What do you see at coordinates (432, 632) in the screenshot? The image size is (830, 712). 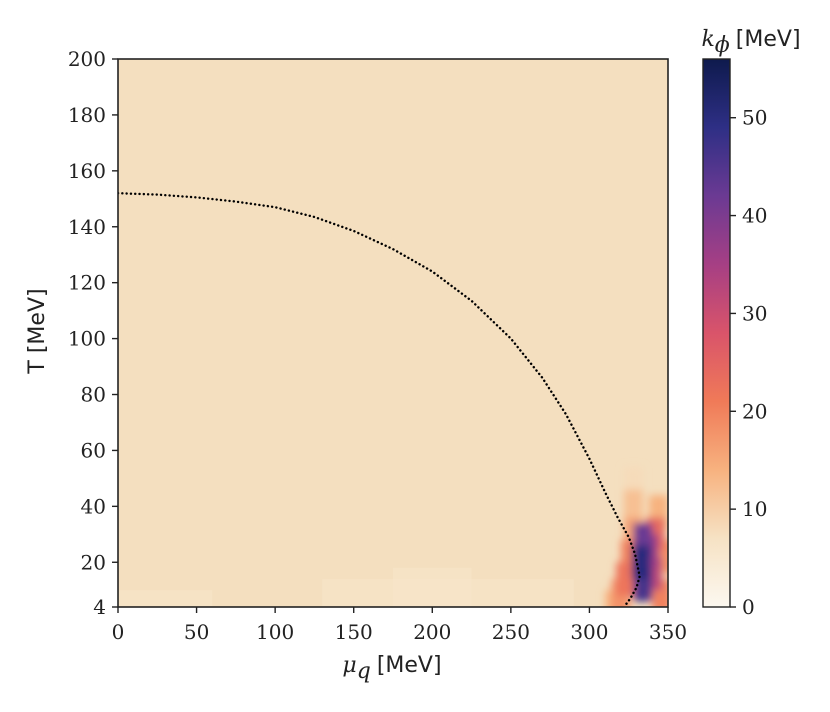 I see `x-tick-label: 200` at bounding box center [432, 632].